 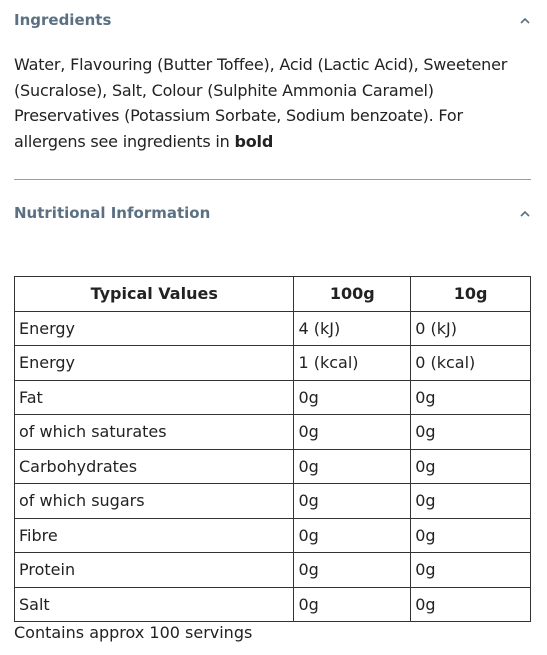 What do you see at coordinates (154, 432) in the screenshot?
I see `table-cell: of which saturates` at bounding box center [154, 432].